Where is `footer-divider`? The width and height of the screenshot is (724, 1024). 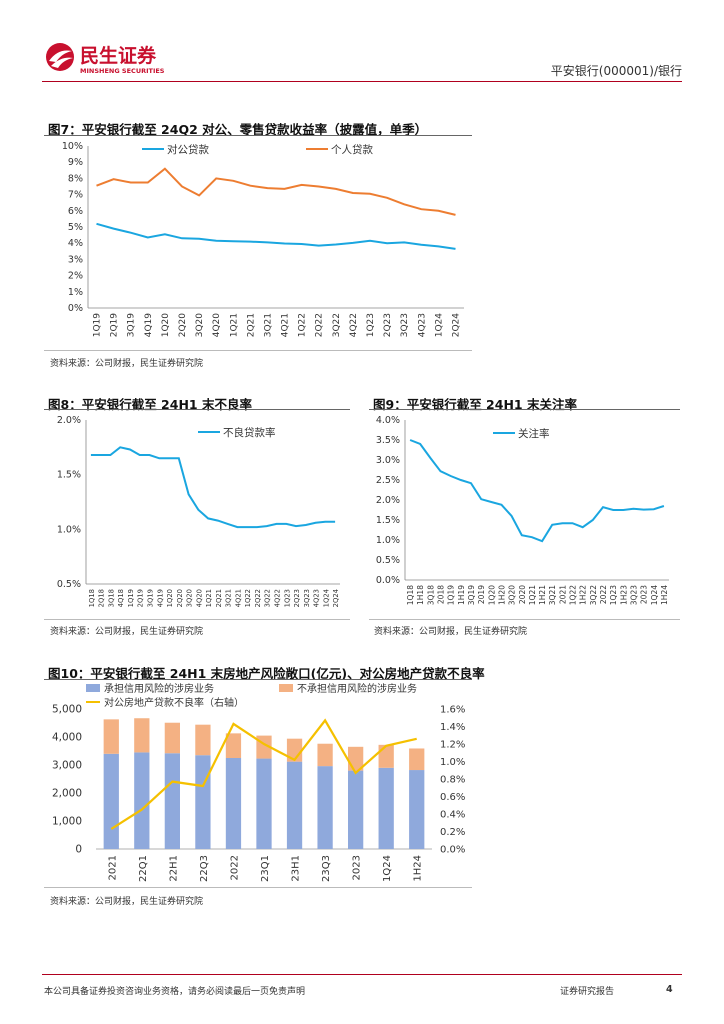
footer-divider is located at coordinates (362, 974).